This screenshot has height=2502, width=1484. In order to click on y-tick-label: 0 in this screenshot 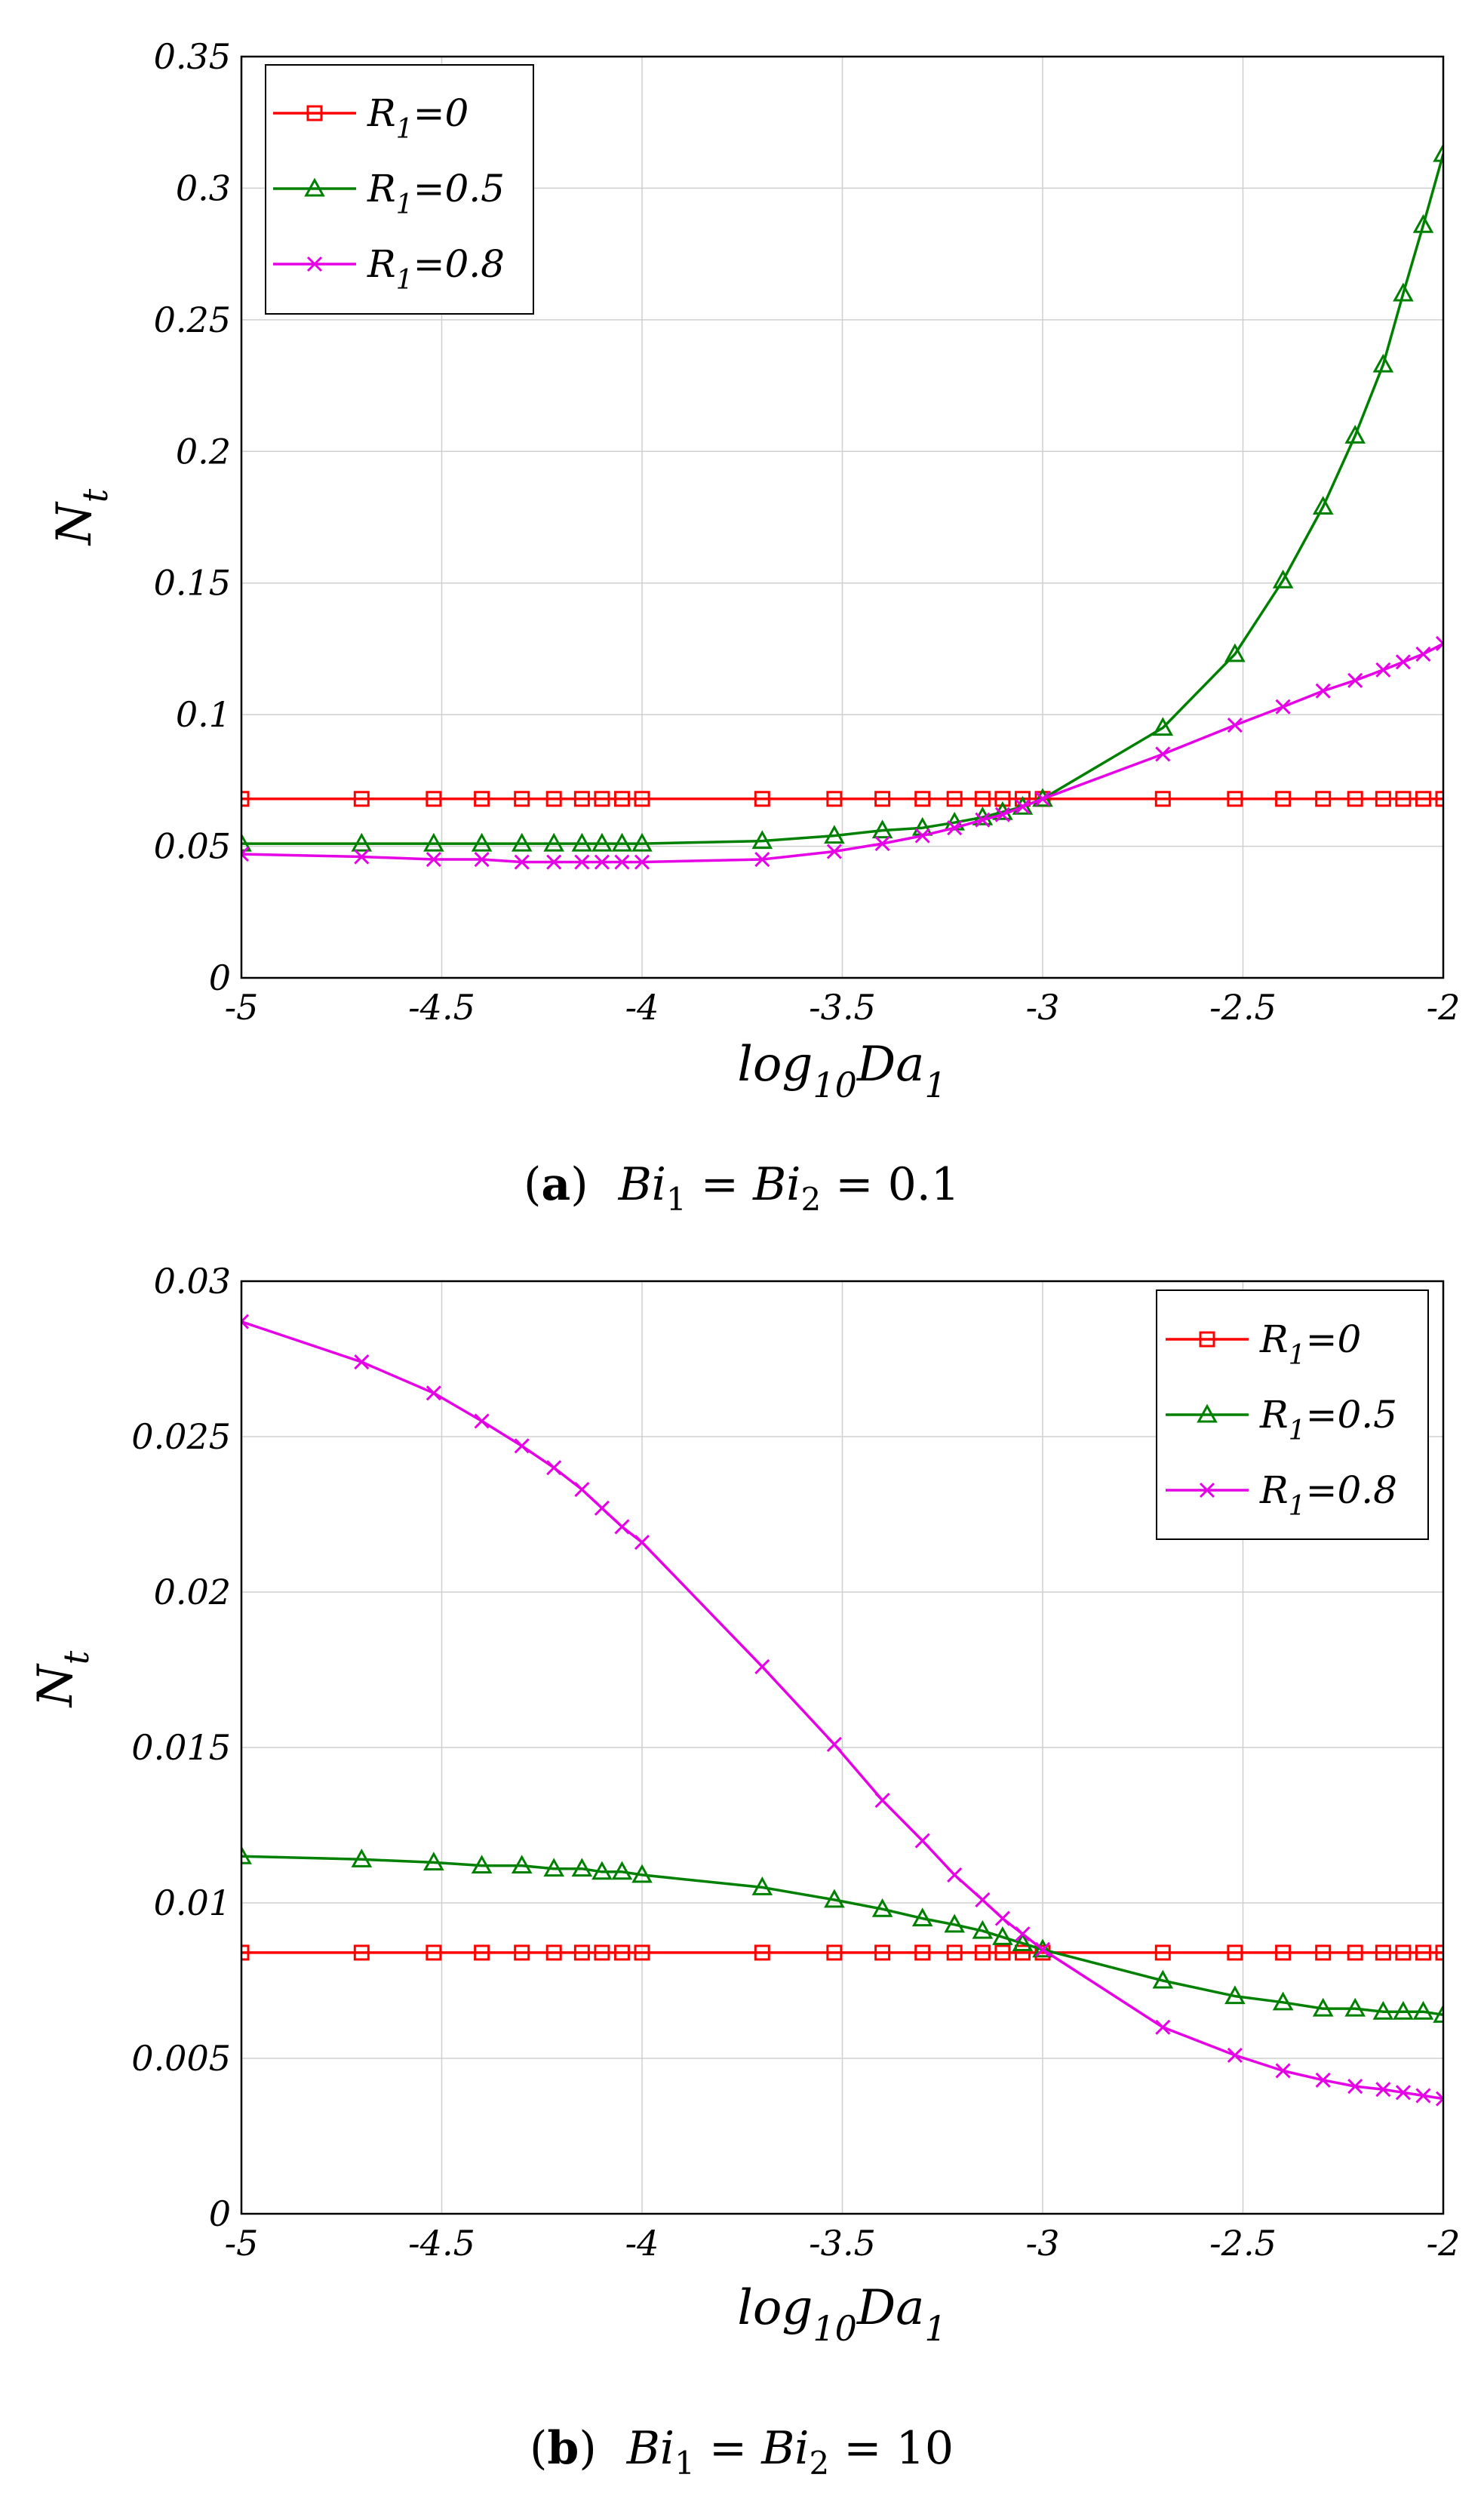, I will do `click(220, 2213)`.